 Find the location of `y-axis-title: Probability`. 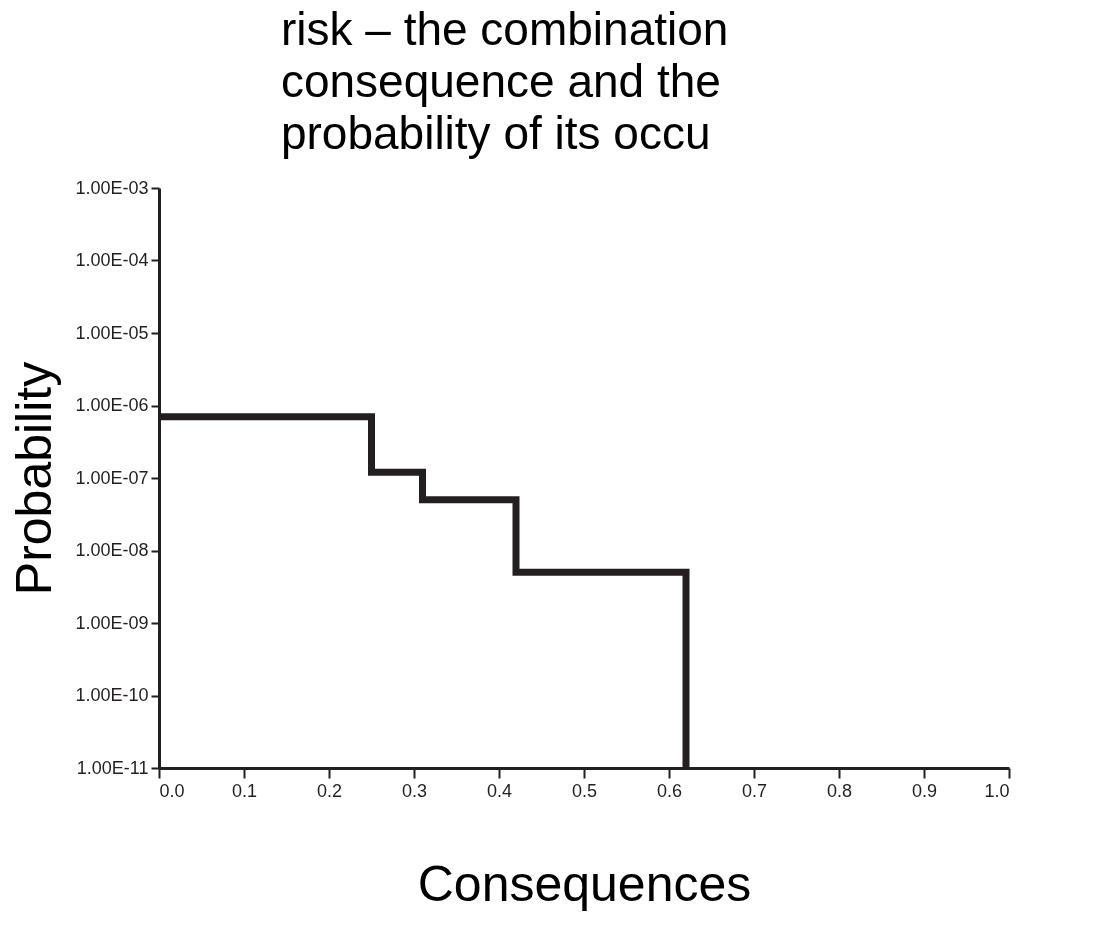

y-axis-title: Probability is located at coordinates (34, 478).